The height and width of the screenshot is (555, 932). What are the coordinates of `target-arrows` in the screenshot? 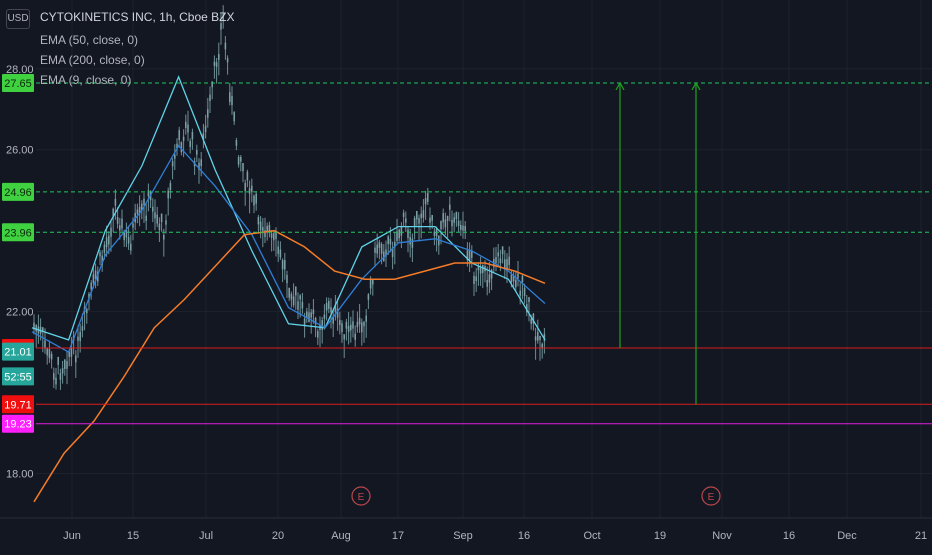 It's located at (658, 243).